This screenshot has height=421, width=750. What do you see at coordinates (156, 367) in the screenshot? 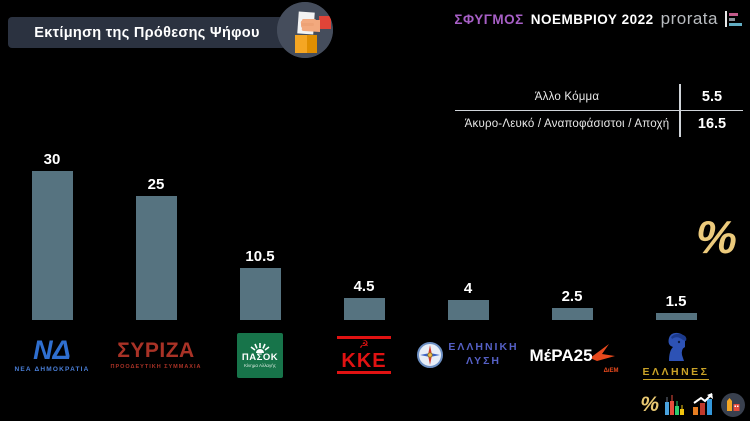
I see `syriza-logo-caption: ΠΡΟΟΔΕΥΤΙΚΗ ΣΥΜΜΑΧΙΑ` at bounding box center [156, 367].